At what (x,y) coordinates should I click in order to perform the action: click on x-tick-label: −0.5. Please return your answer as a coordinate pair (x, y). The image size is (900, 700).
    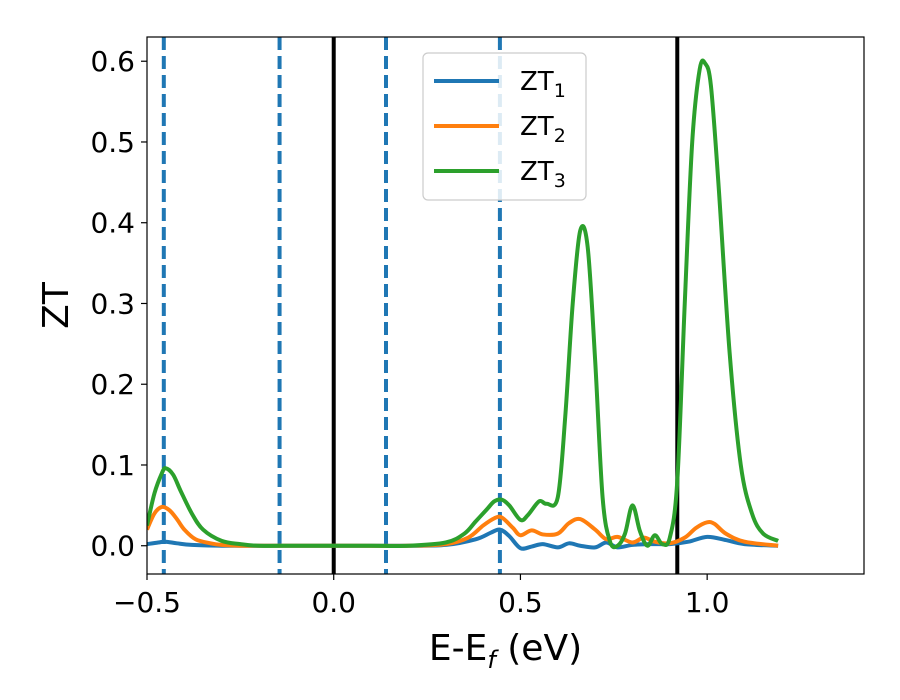
    Looking at the image, I should click on (147, 602).